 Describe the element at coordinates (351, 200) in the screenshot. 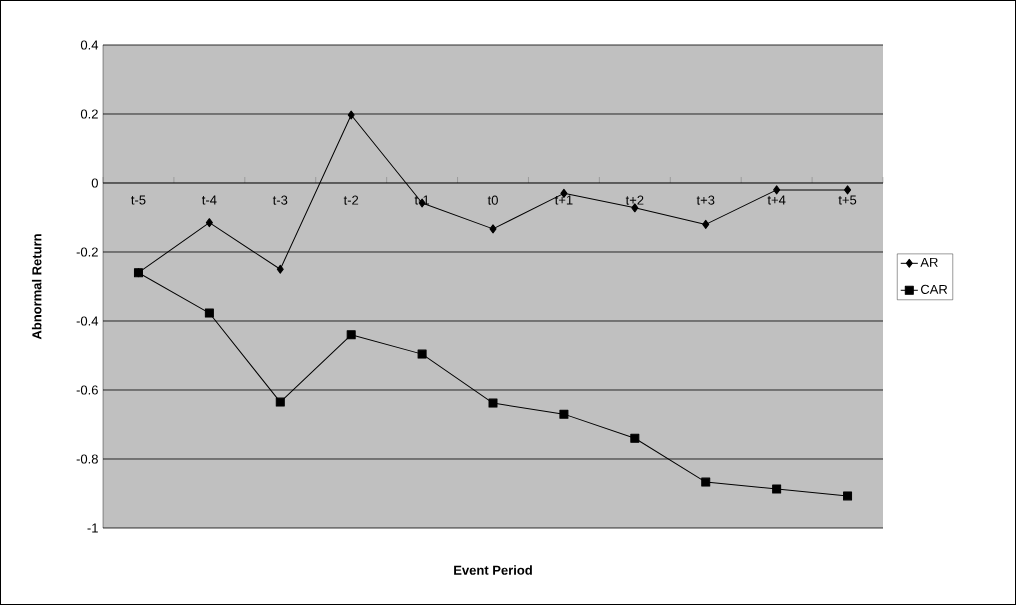

I see `x-tick-label: t-2` at that location.